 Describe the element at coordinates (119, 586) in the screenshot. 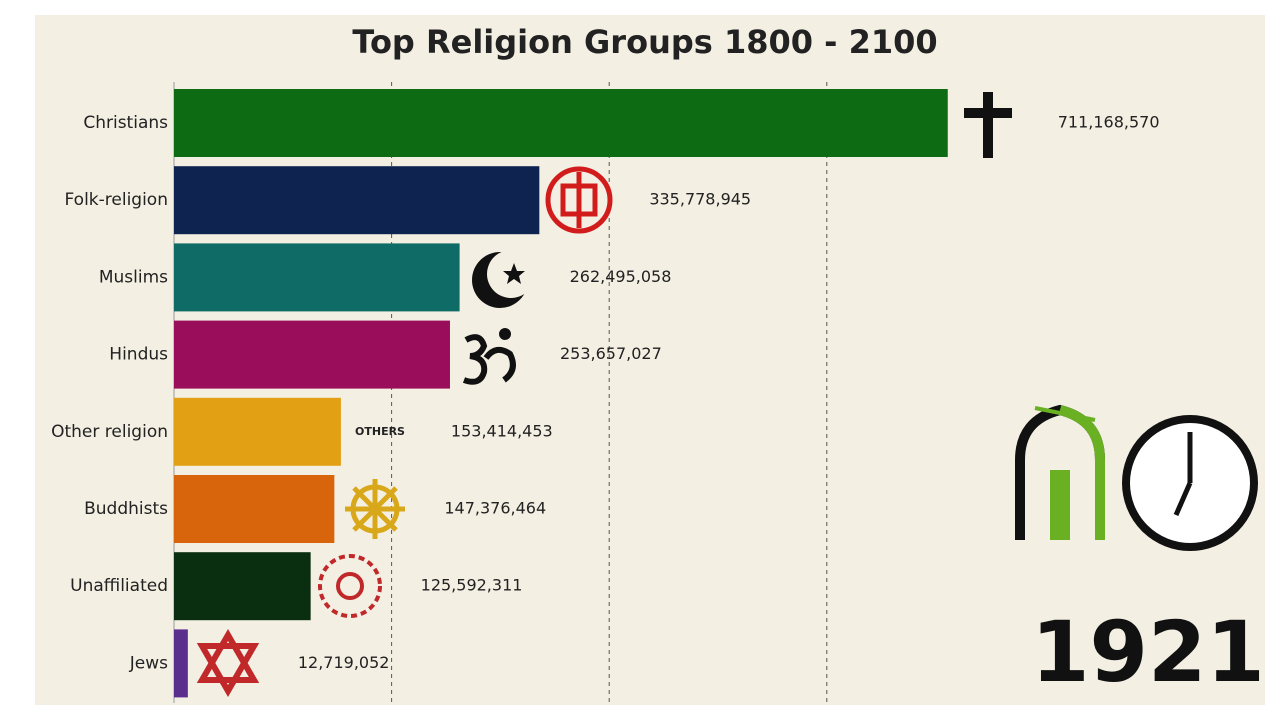

I see `category-label: Unaffiliated` at that location.